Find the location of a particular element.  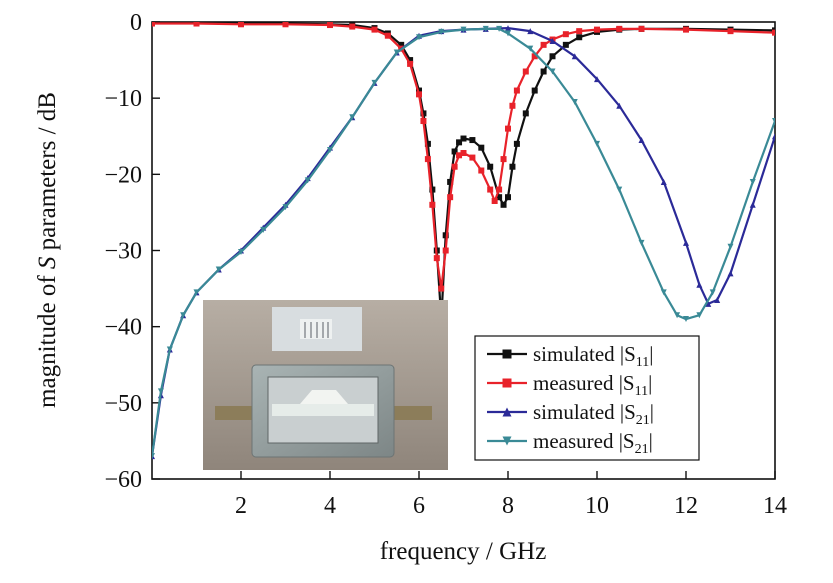

legend-label: simulated |S11| is located at coordinates (593, 356).